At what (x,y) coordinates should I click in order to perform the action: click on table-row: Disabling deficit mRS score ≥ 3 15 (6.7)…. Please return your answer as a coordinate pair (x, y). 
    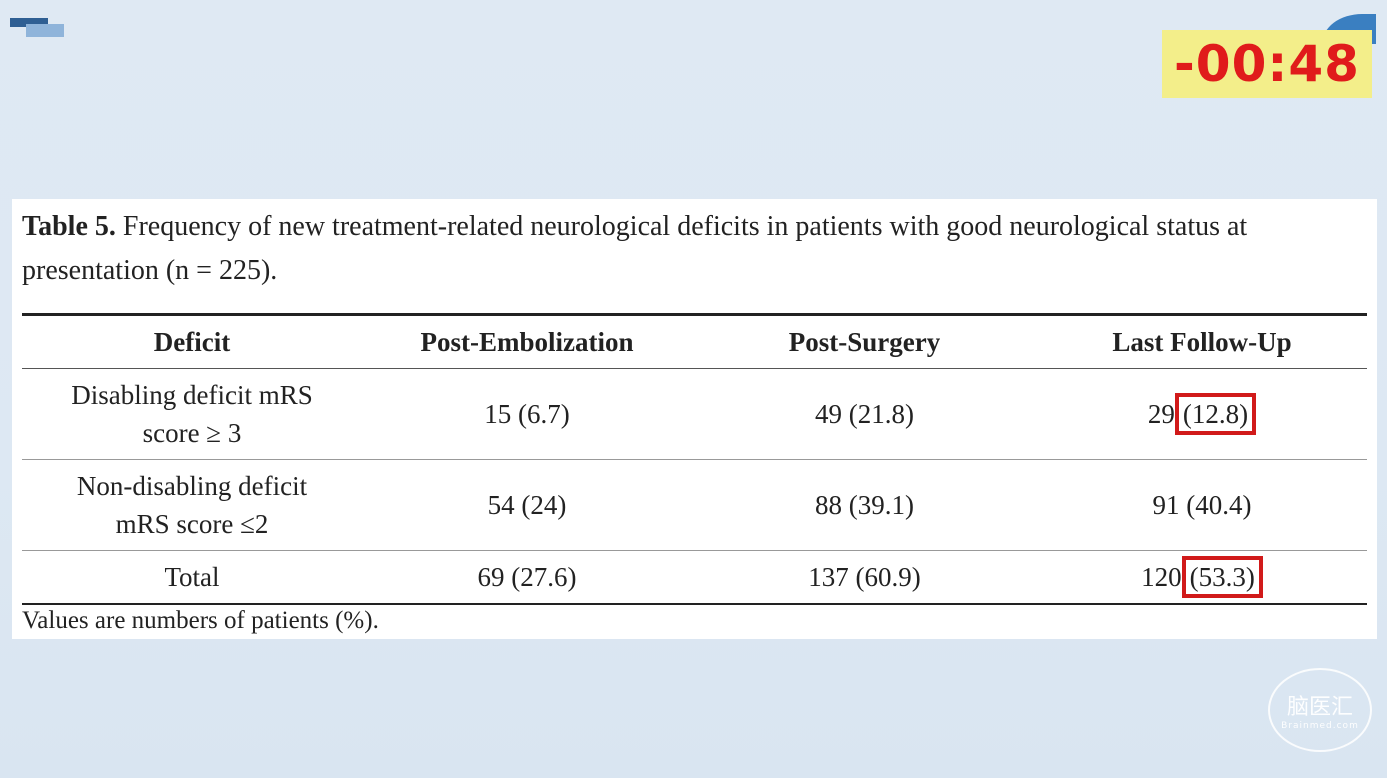
    Looking at the image, I should click on (694, 414).